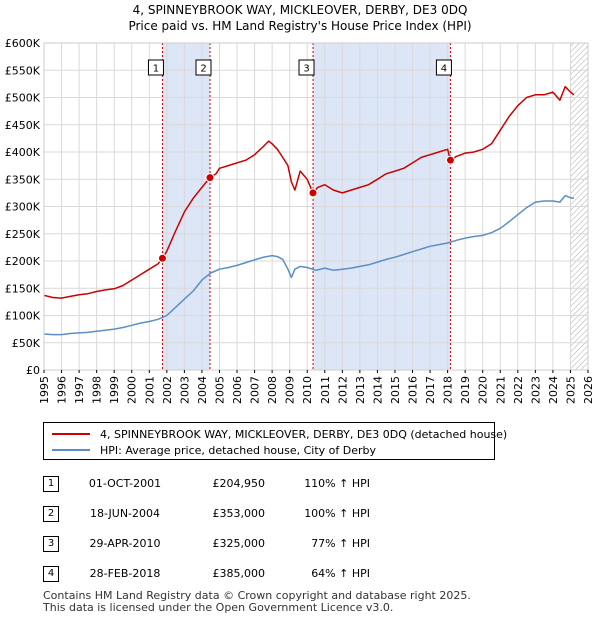 Image resolution: width=600 pixels, height=620 pixels. What do you see at coordinates (202, 390) in the screenshot?
I see `x-tick-label: 2004` at bounding box center [202, 390].